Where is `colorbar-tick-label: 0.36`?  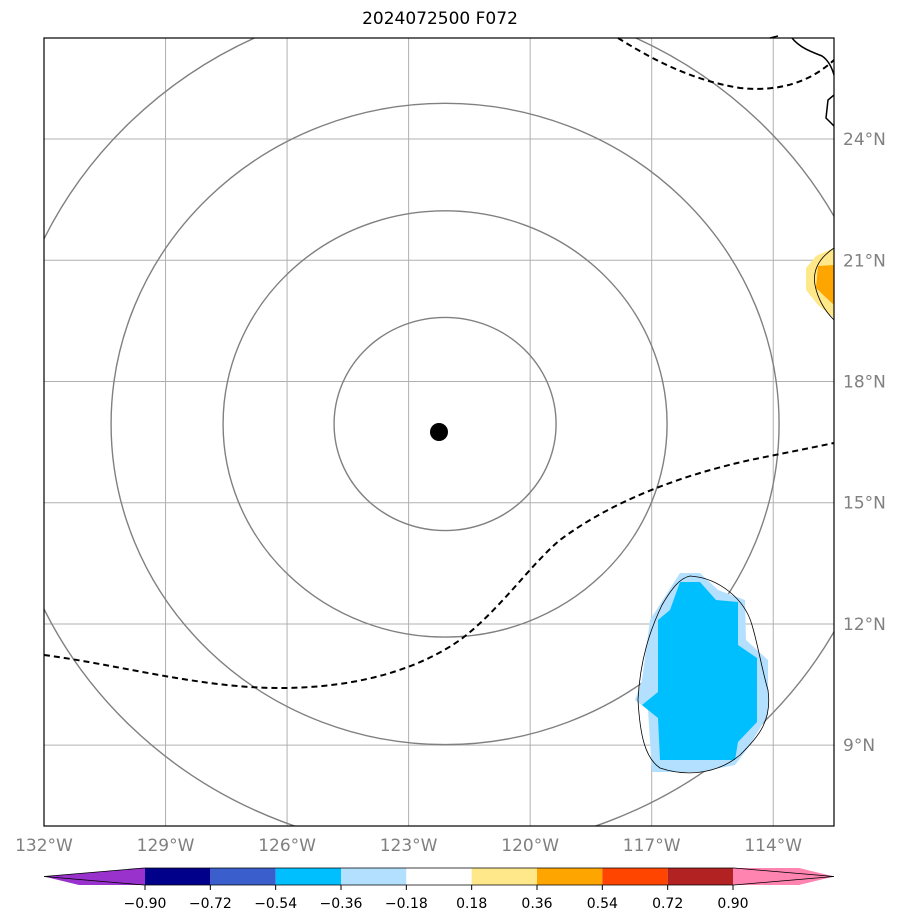
colorbar-tick-label: 0.36 is located at coordinates (536, 904).